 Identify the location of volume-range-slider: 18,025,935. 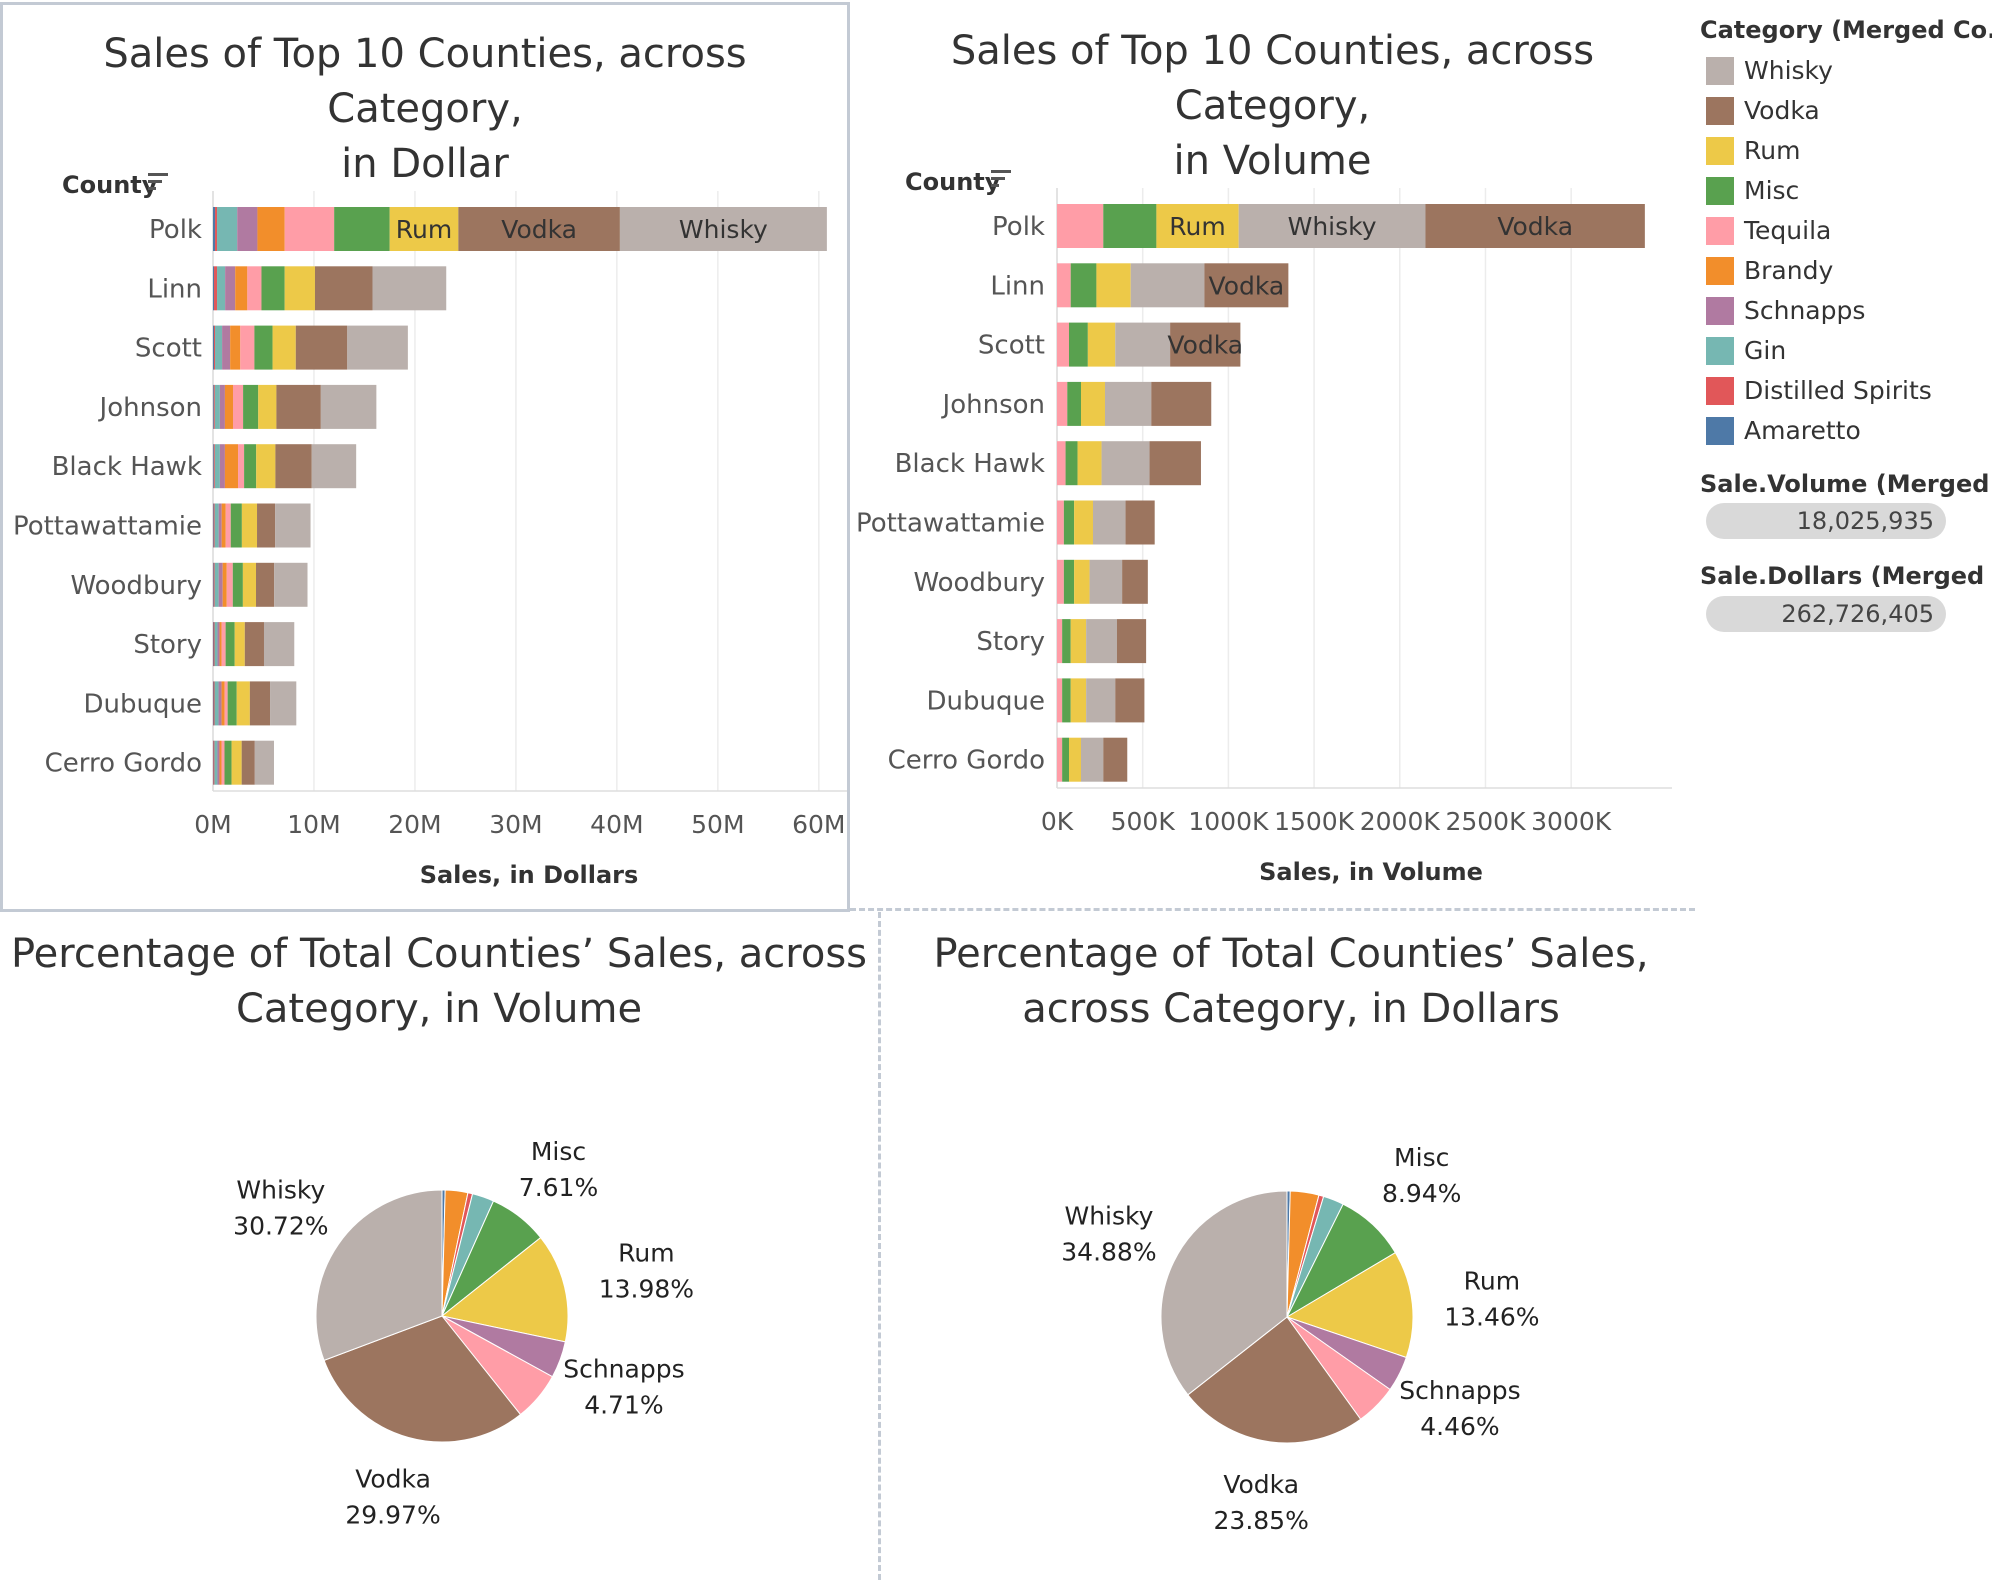
(1826, 521).